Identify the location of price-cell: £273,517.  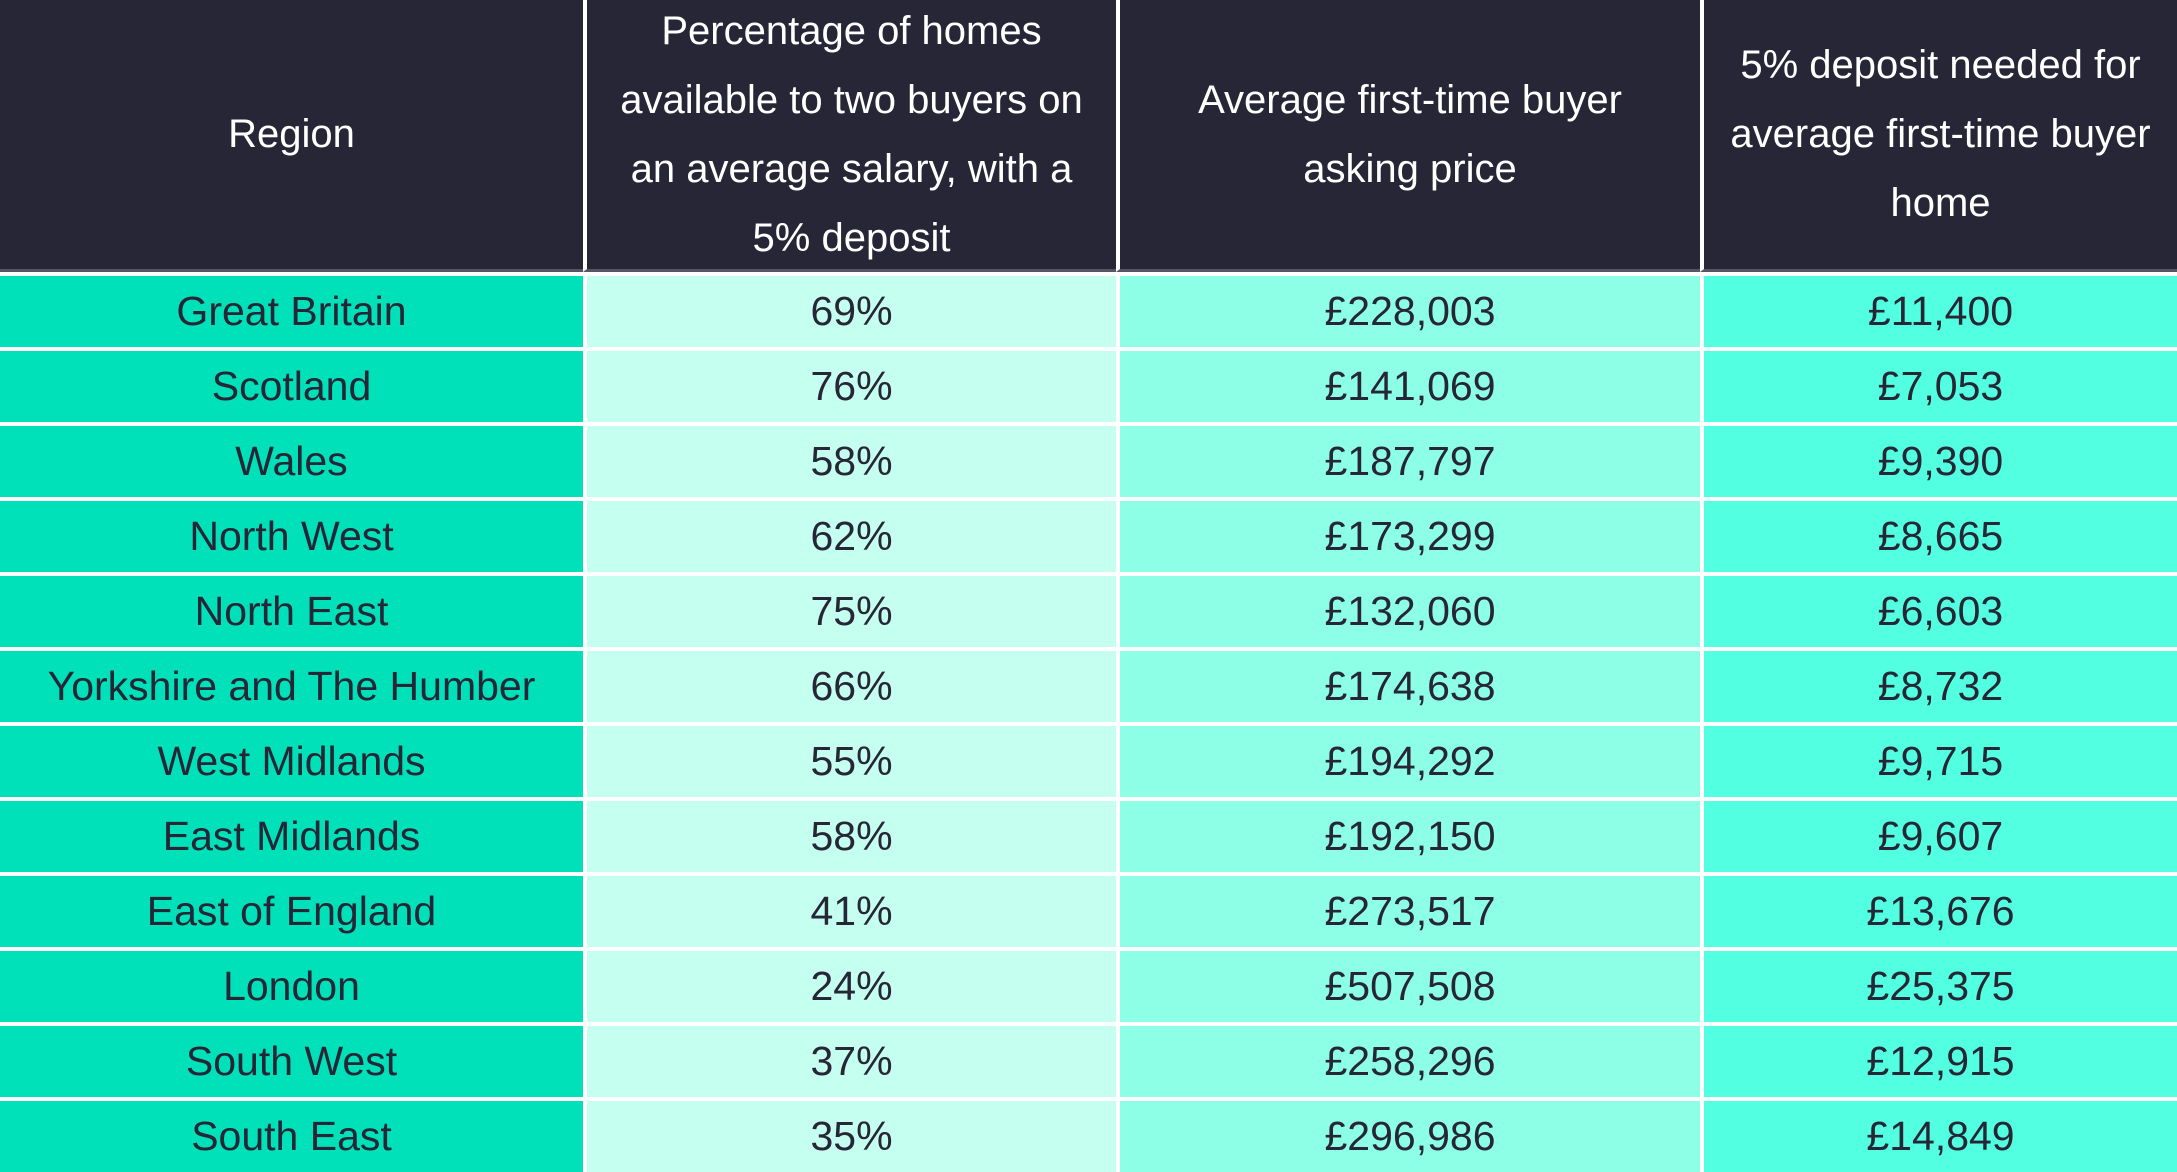
(1408, 909).